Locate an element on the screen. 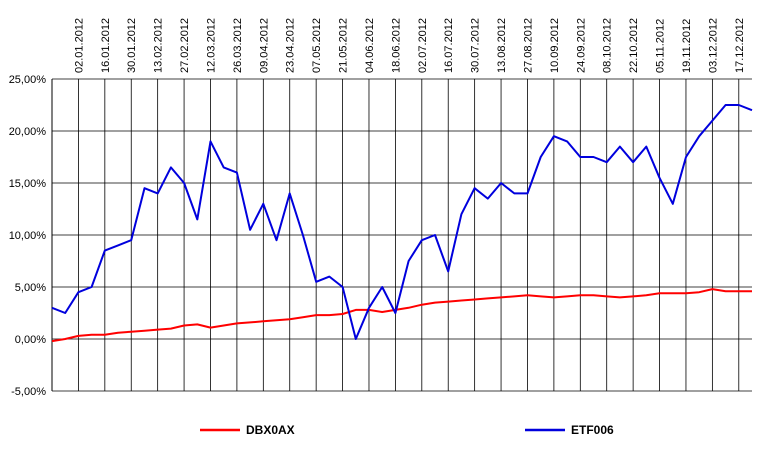 This screenshot has height=451, width=770. y-tick-label: 10,00% is located at coordinates (28, 236).